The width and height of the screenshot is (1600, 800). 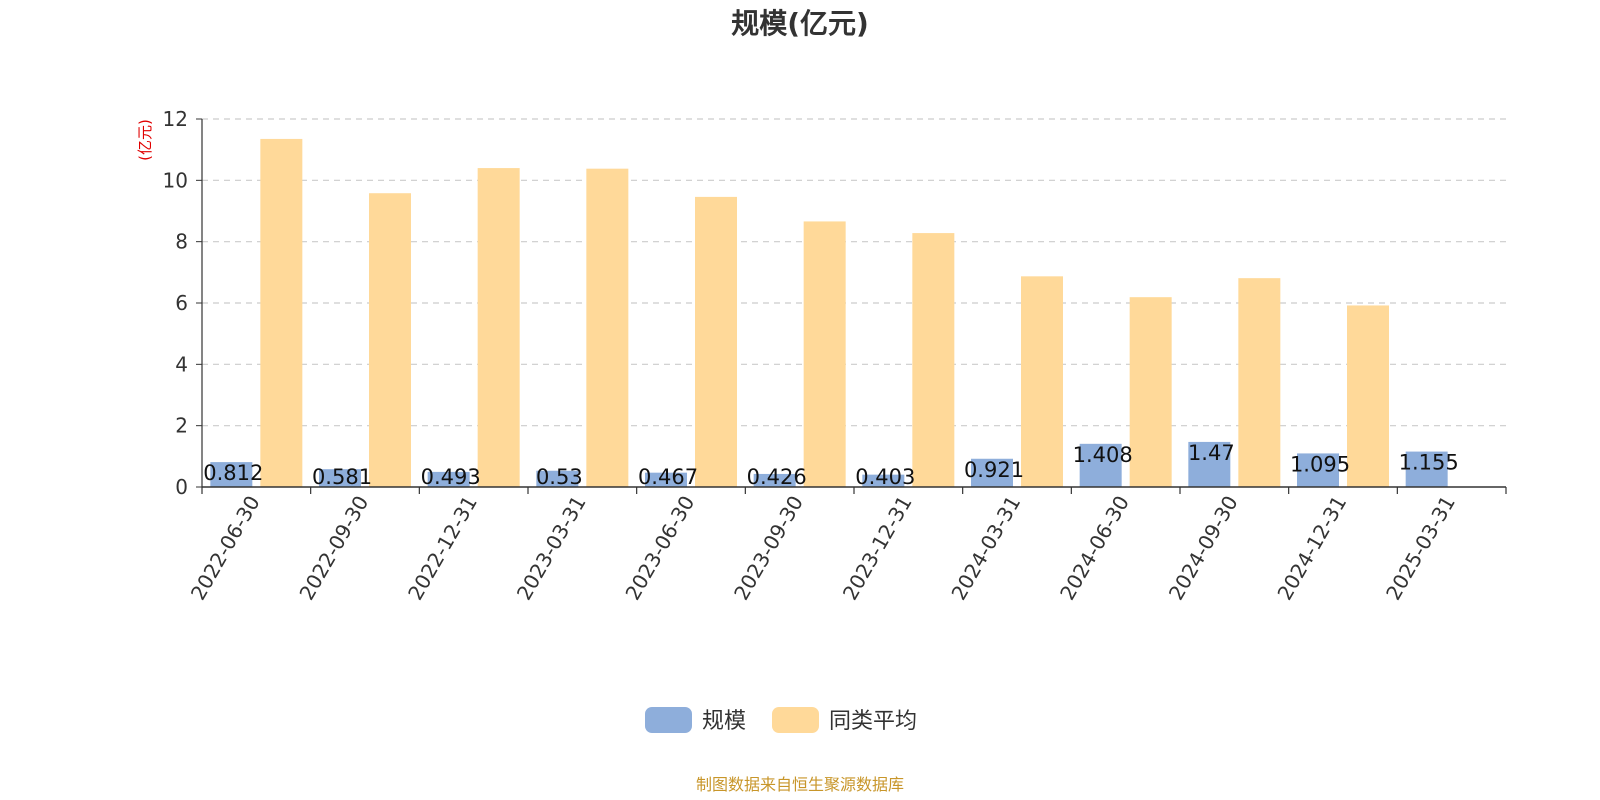 What do you see at coordinates (873, 721) in the screenshot?
I see `legend-label: 同类平均` at bounding box center [873, 721].